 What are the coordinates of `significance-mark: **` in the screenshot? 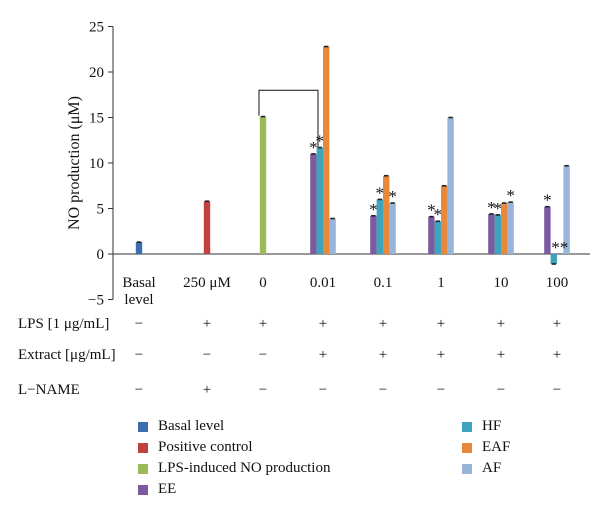 It's located at (559, 247).